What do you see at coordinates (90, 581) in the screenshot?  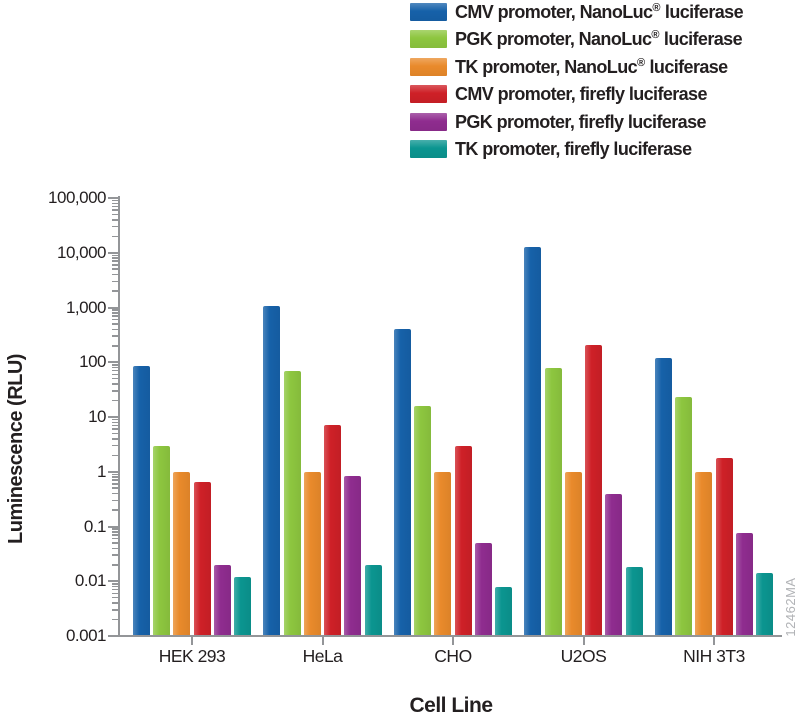 I see `y-tick-label: 0.01` at bounding box center [90, 581].